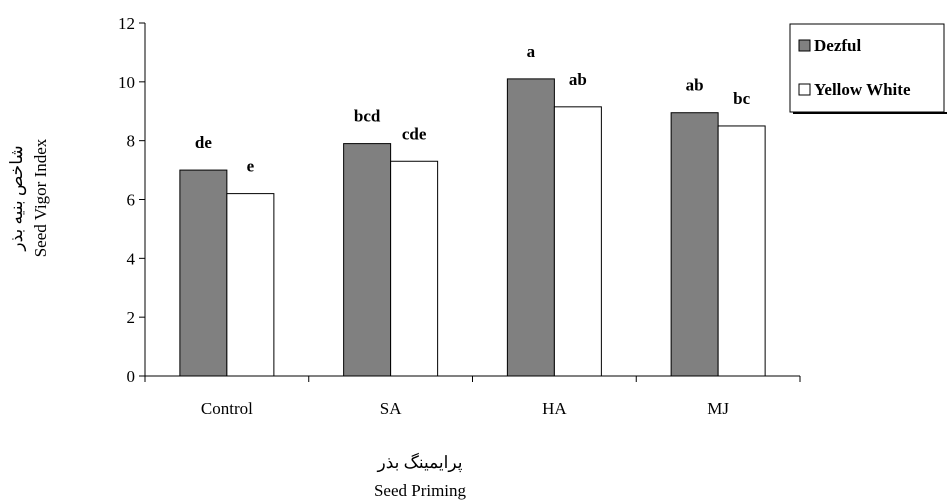  Describe the element at coordinates (126, 23) in the screenshot. I see `y-tick-label: 12` at that location.